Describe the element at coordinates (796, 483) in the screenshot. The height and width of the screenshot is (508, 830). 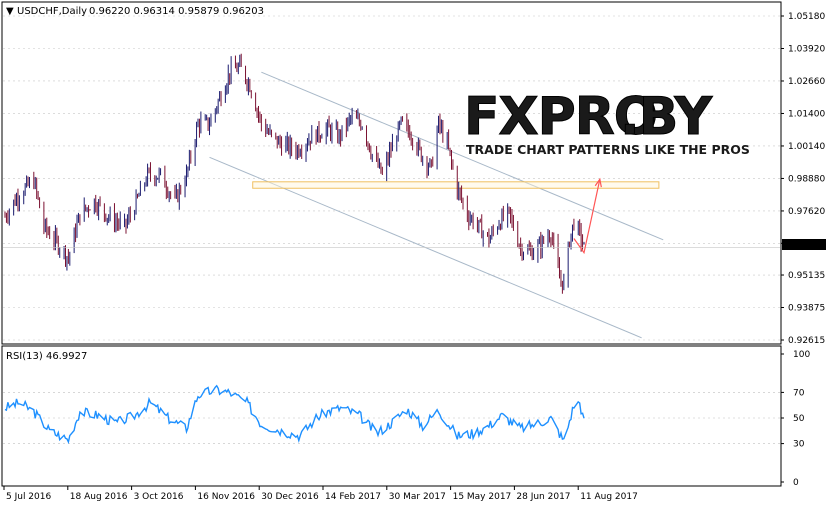
I see `rsi-tick-label: 0` at that location.